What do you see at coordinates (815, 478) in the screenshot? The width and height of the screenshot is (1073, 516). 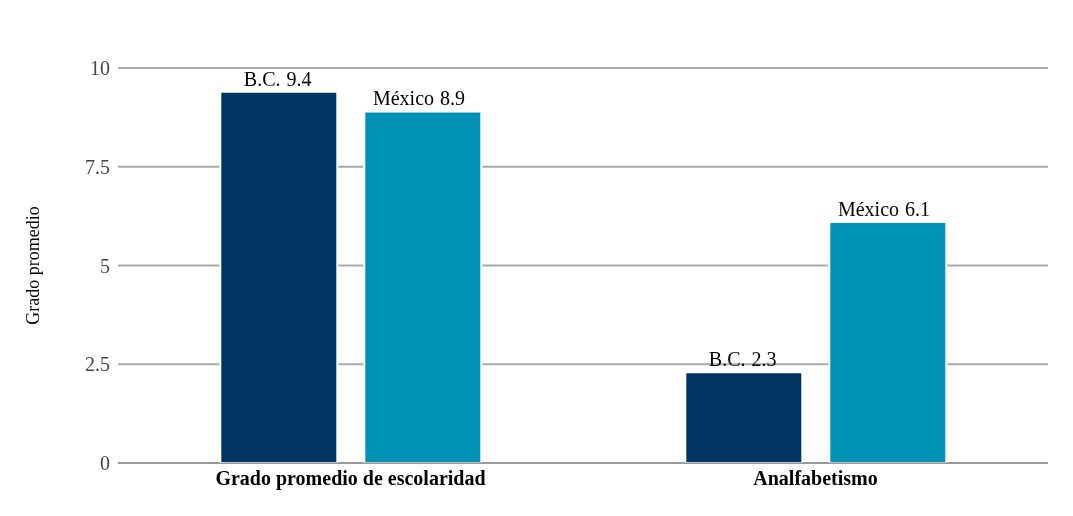 I see `x-tick-label: Analfabetismo` at bounding box center [815, 478].